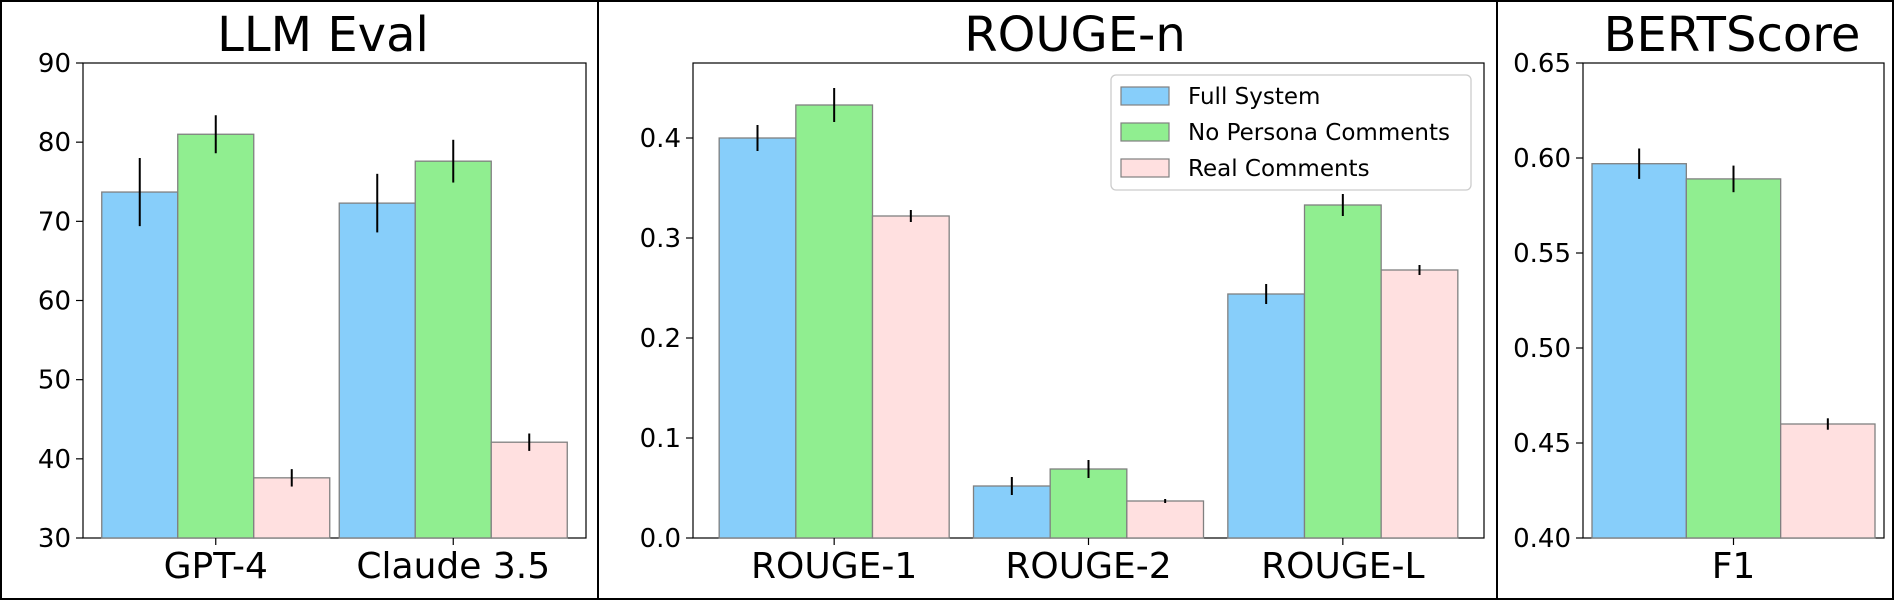  I want to click on y-tick-label: 70, so click(54, 222).